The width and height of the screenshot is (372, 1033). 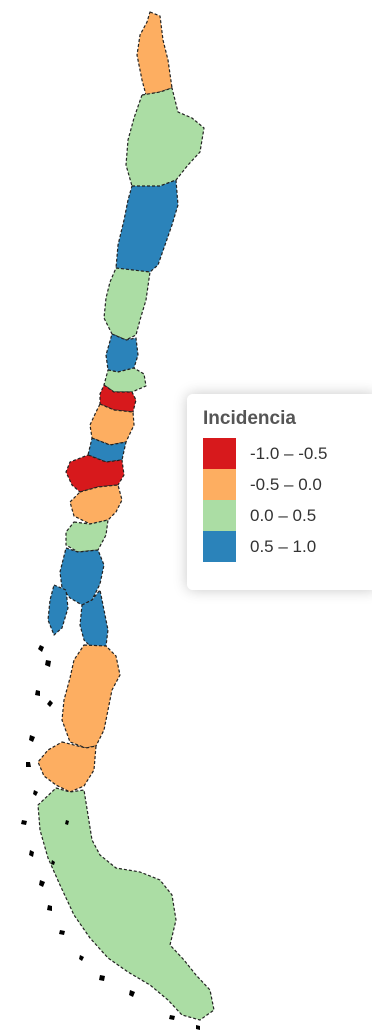 I want to click on legend-label: -0.5 – 0.0, so click(x=286, y=484).